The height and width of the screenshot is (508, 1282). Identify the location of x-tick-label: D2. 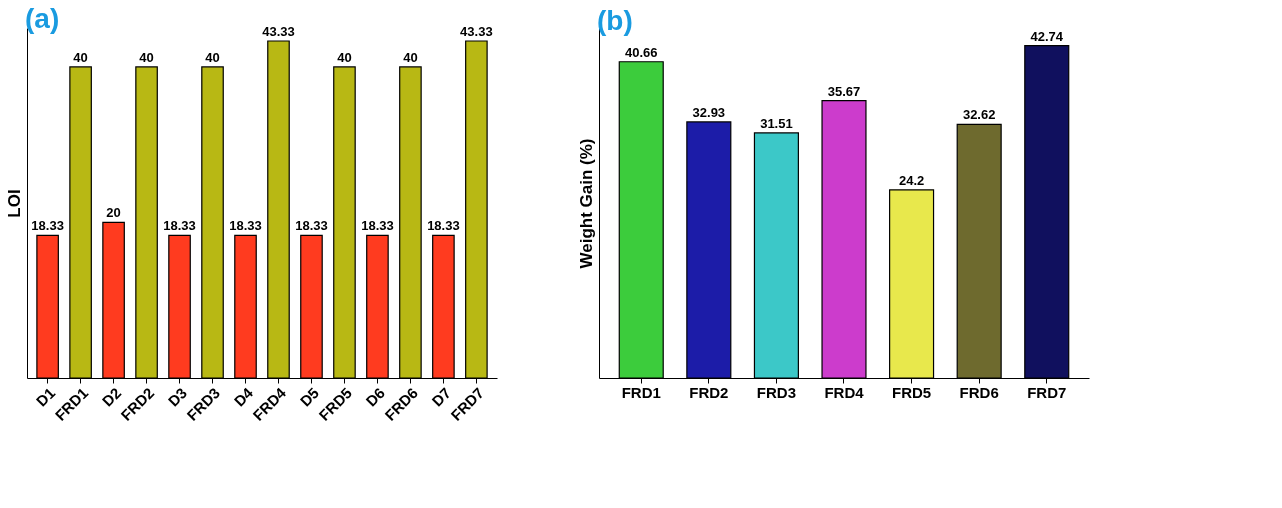
(111, 397).